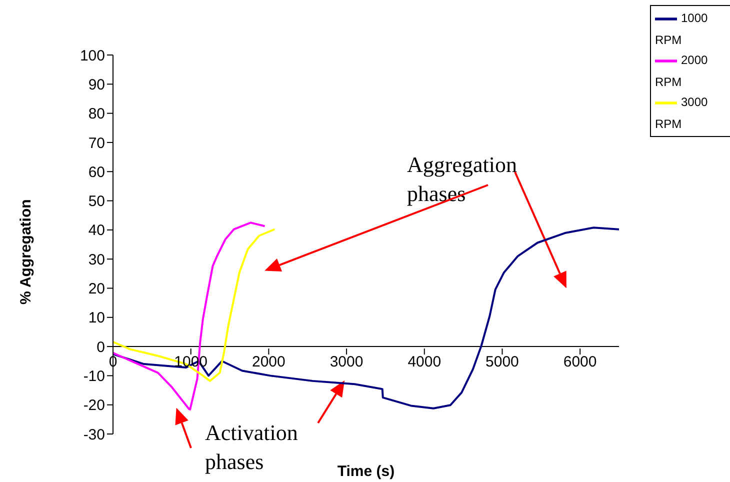  I want to click on y-tick-label: 10, so click(96, 318).